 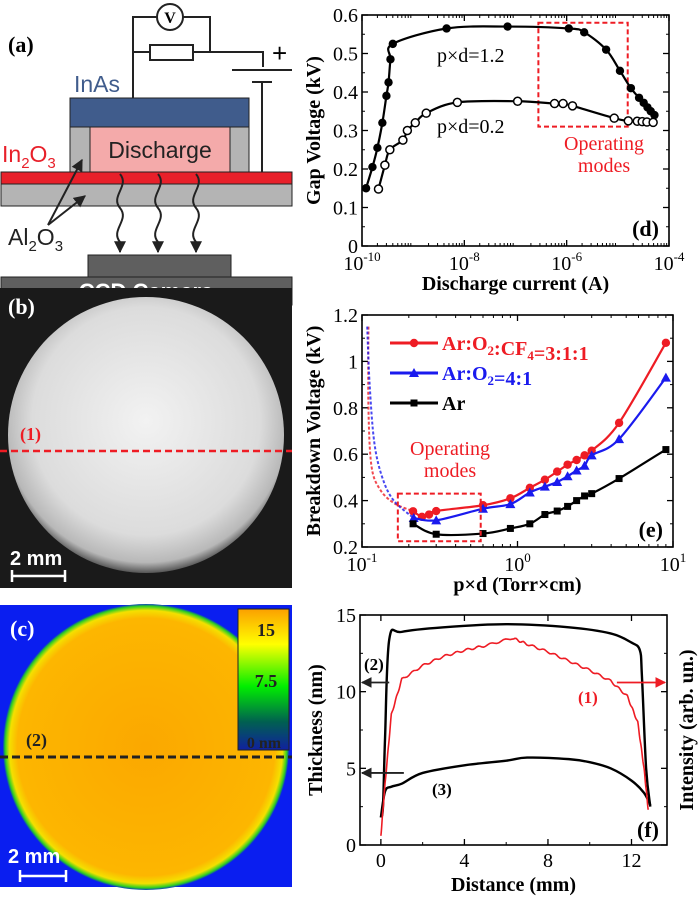 What do you see at coordinates (465, 344) in the screenshot?
I see `legend-text: Ar:O` at bounding box center [465, 344].